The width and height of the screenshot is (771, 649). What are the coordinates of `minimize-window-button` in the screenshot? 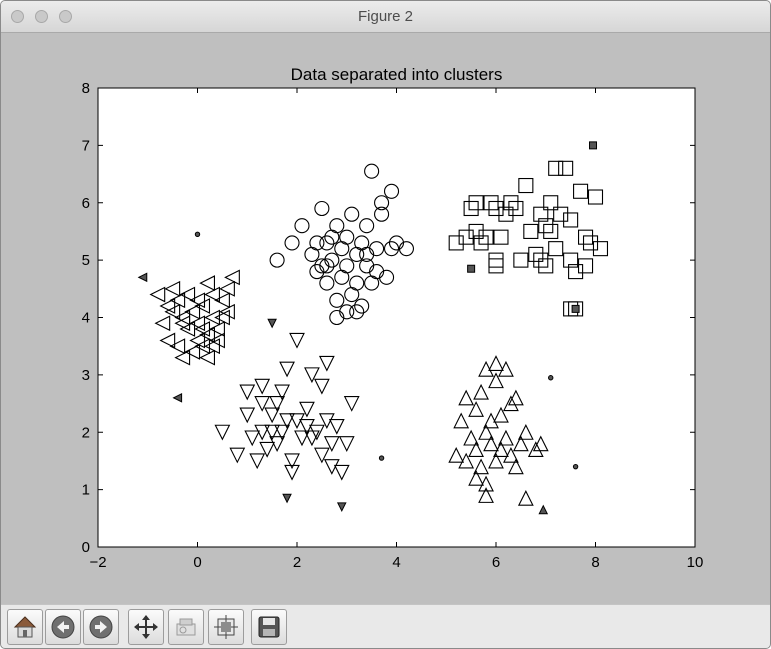 It's located at (41, 16).